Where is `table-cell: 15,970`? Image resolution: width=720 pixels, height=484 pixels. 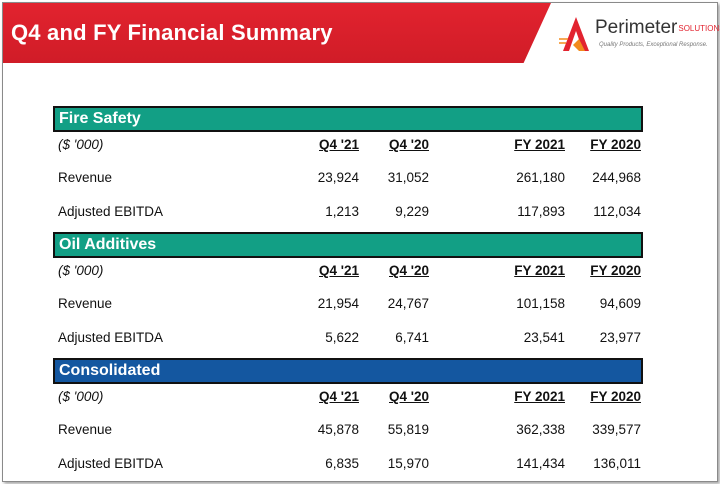 table-cell: 15,970 is located at coordinates (408, 463).